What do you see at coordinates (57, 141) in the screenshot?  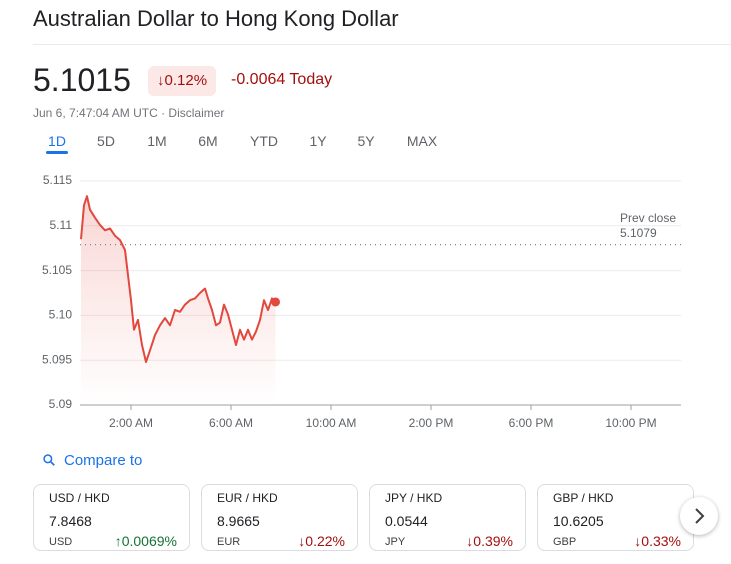 I see `tab: 1D` at bounding box center [57, 141].